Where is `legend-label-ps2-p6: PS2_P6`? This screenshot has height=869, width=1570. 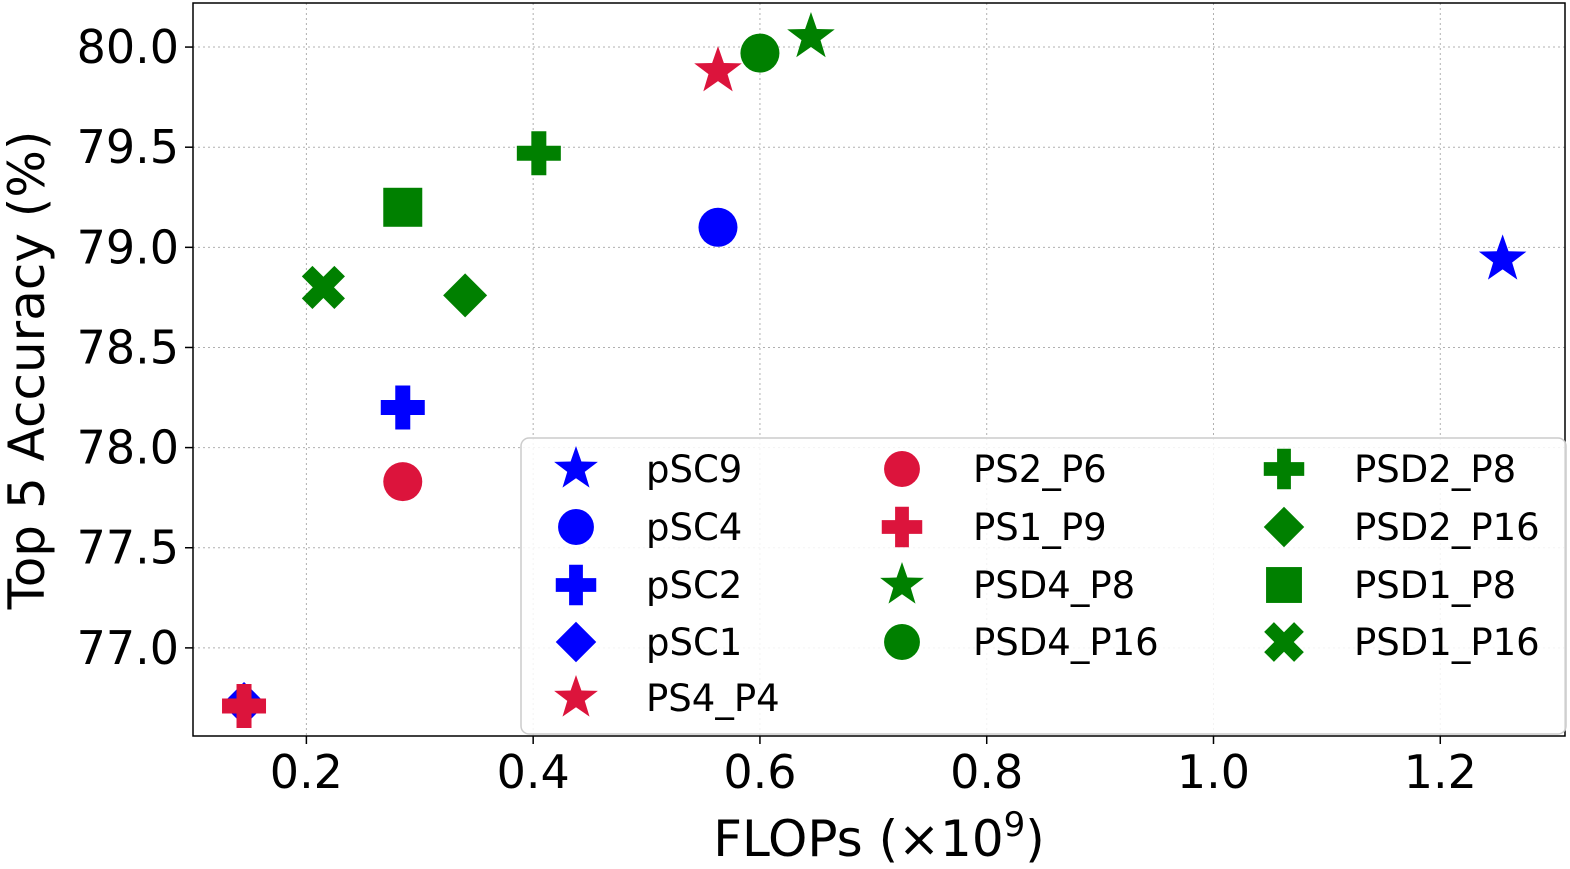 legend-label-ps2-p6: PS2_P6 is located at coordinates (1040, 469).